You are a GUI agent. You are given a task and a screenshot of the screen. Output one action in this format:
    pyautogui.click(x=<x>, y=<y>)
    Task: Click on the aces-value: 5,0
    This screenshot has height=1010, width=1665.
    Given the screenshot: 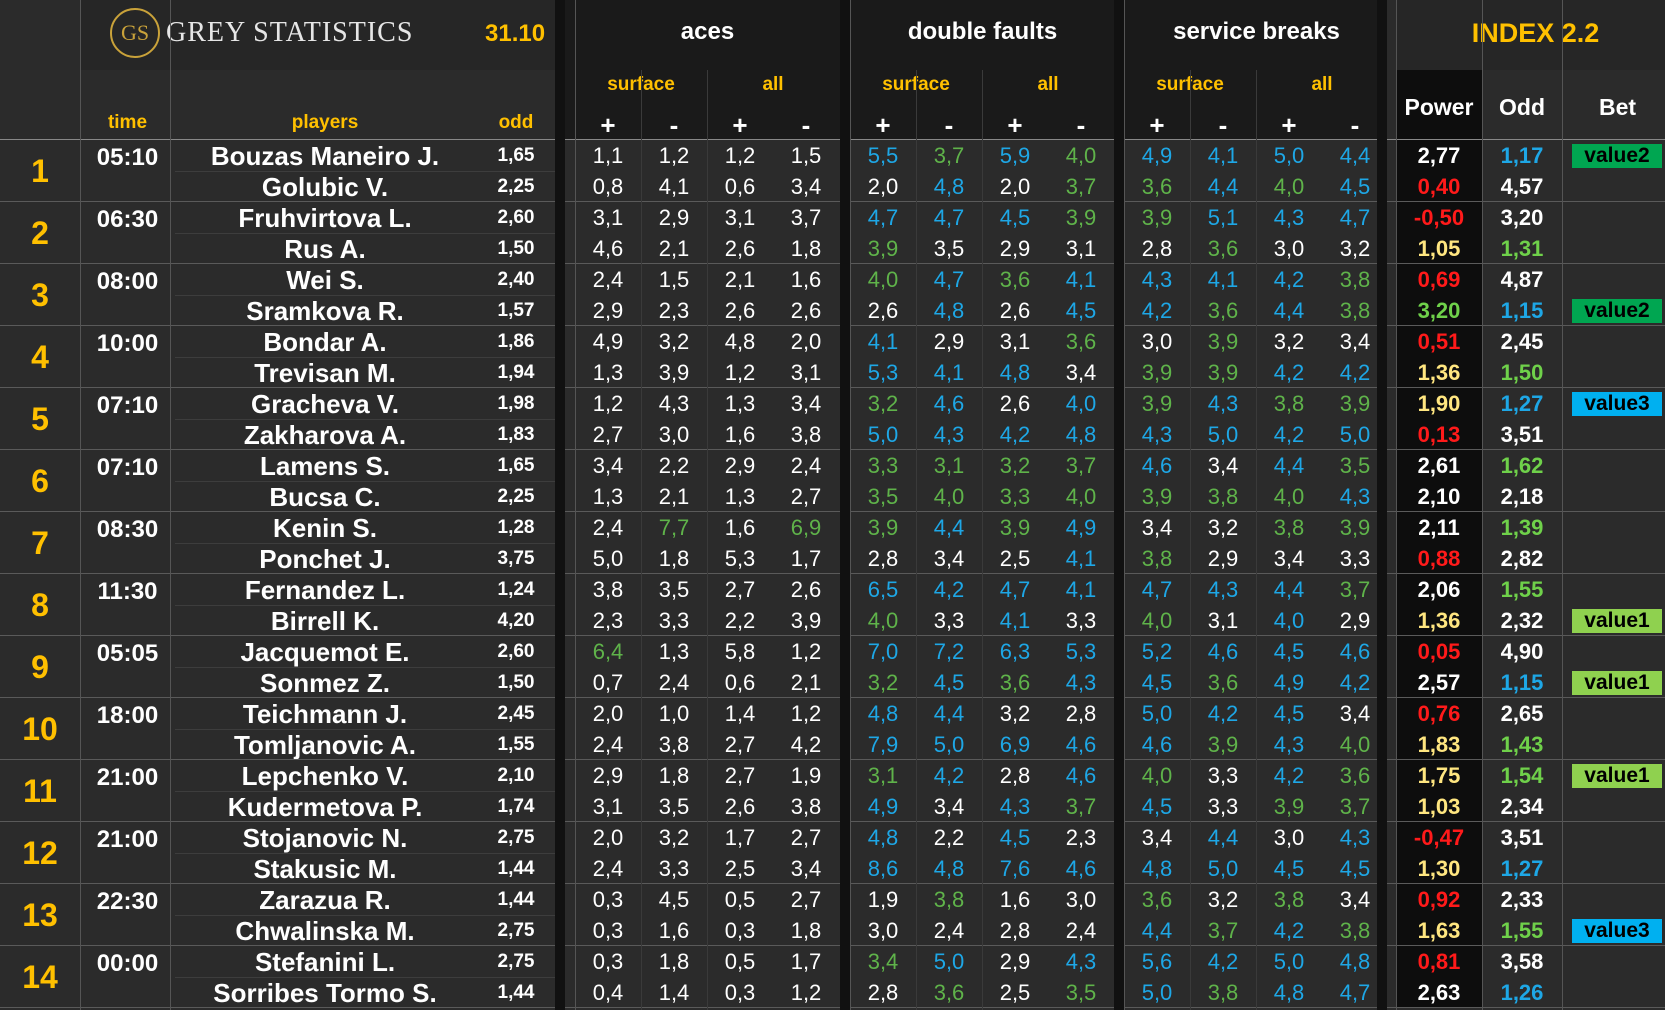 What is the action you would take?
    pyautogui.click(x=608, y=558)
    